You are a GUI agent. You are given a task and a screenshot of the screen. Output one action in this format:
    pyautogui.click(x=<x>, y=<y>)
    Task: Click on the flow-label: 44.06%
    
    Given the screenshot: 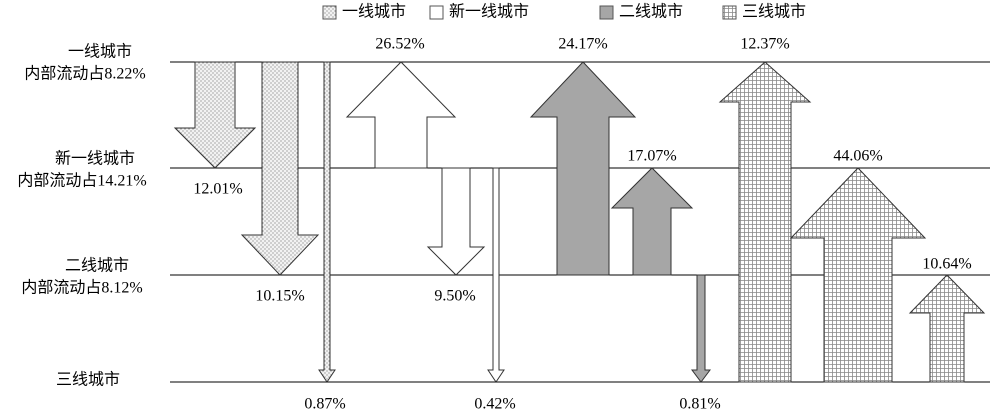 What is the action you would take?
    pyautogui.click(x=857, y=156)
    